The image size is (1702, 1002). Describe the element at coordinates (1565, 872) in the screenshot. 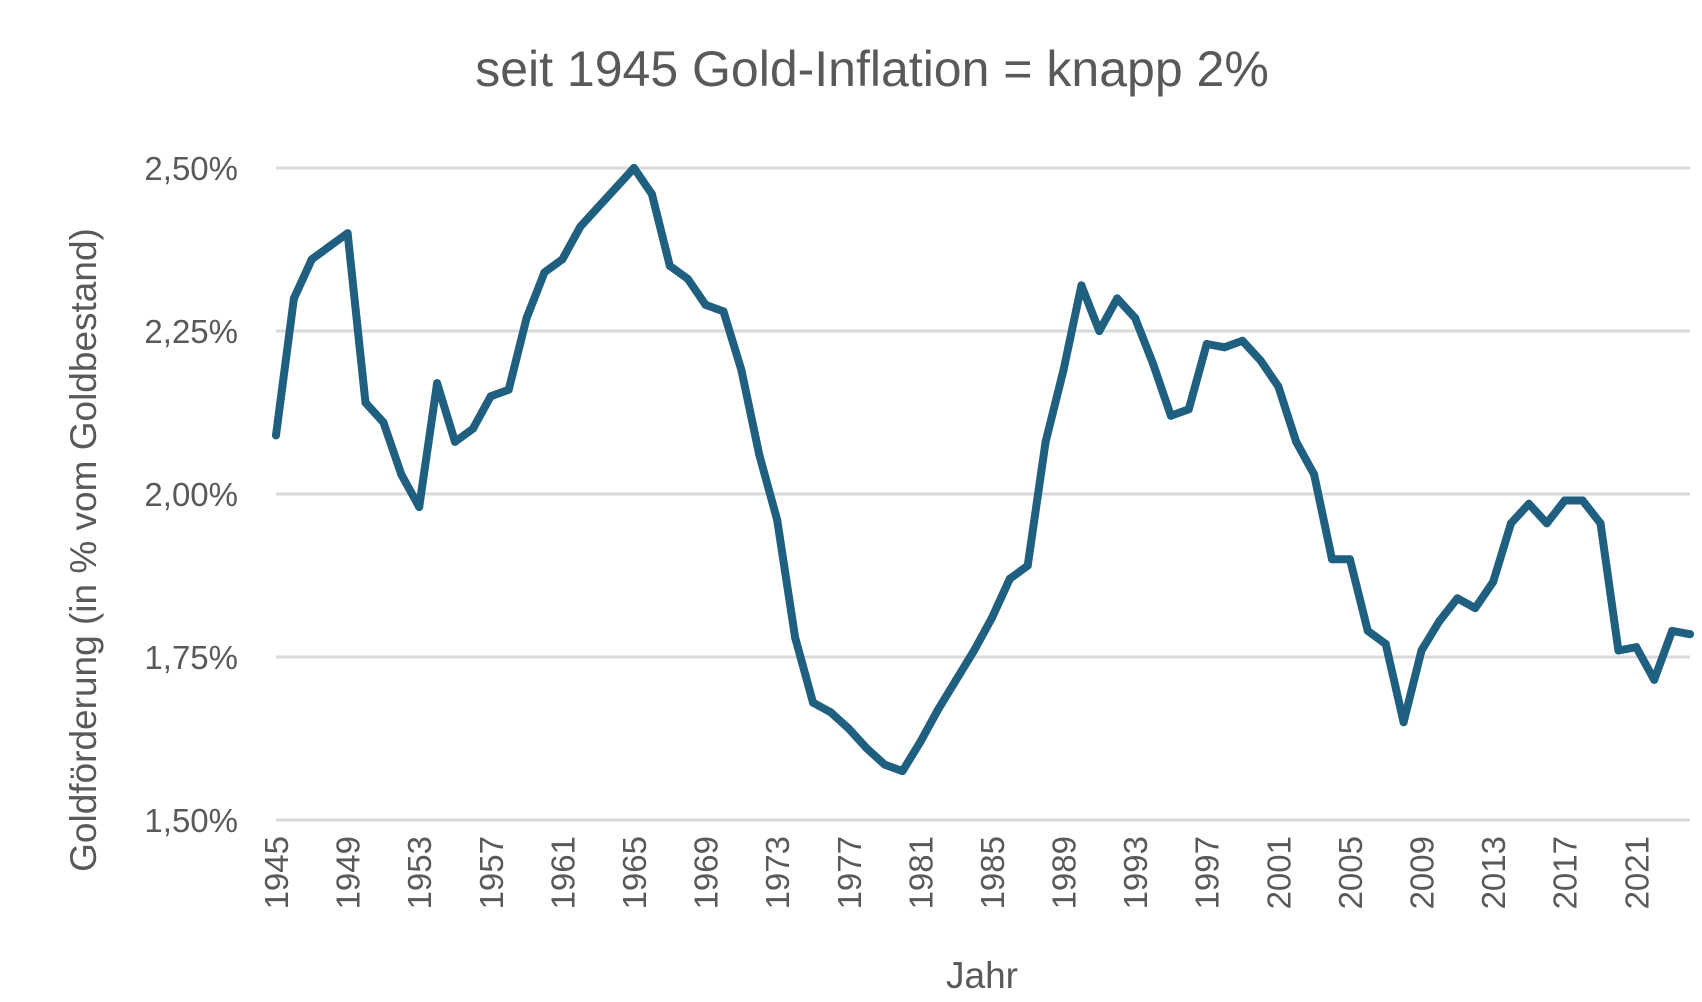

I see `x-tick-label: 2017` at that location.